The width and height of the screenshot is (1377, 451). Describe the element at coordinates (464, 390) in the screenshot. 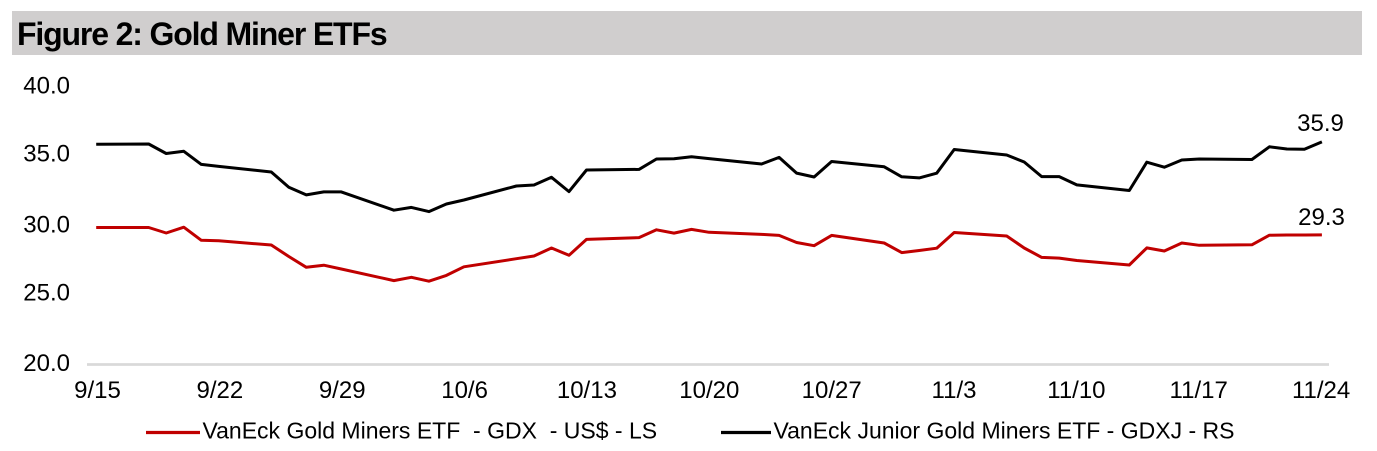

I see `svg-text: 10/6` at that location.